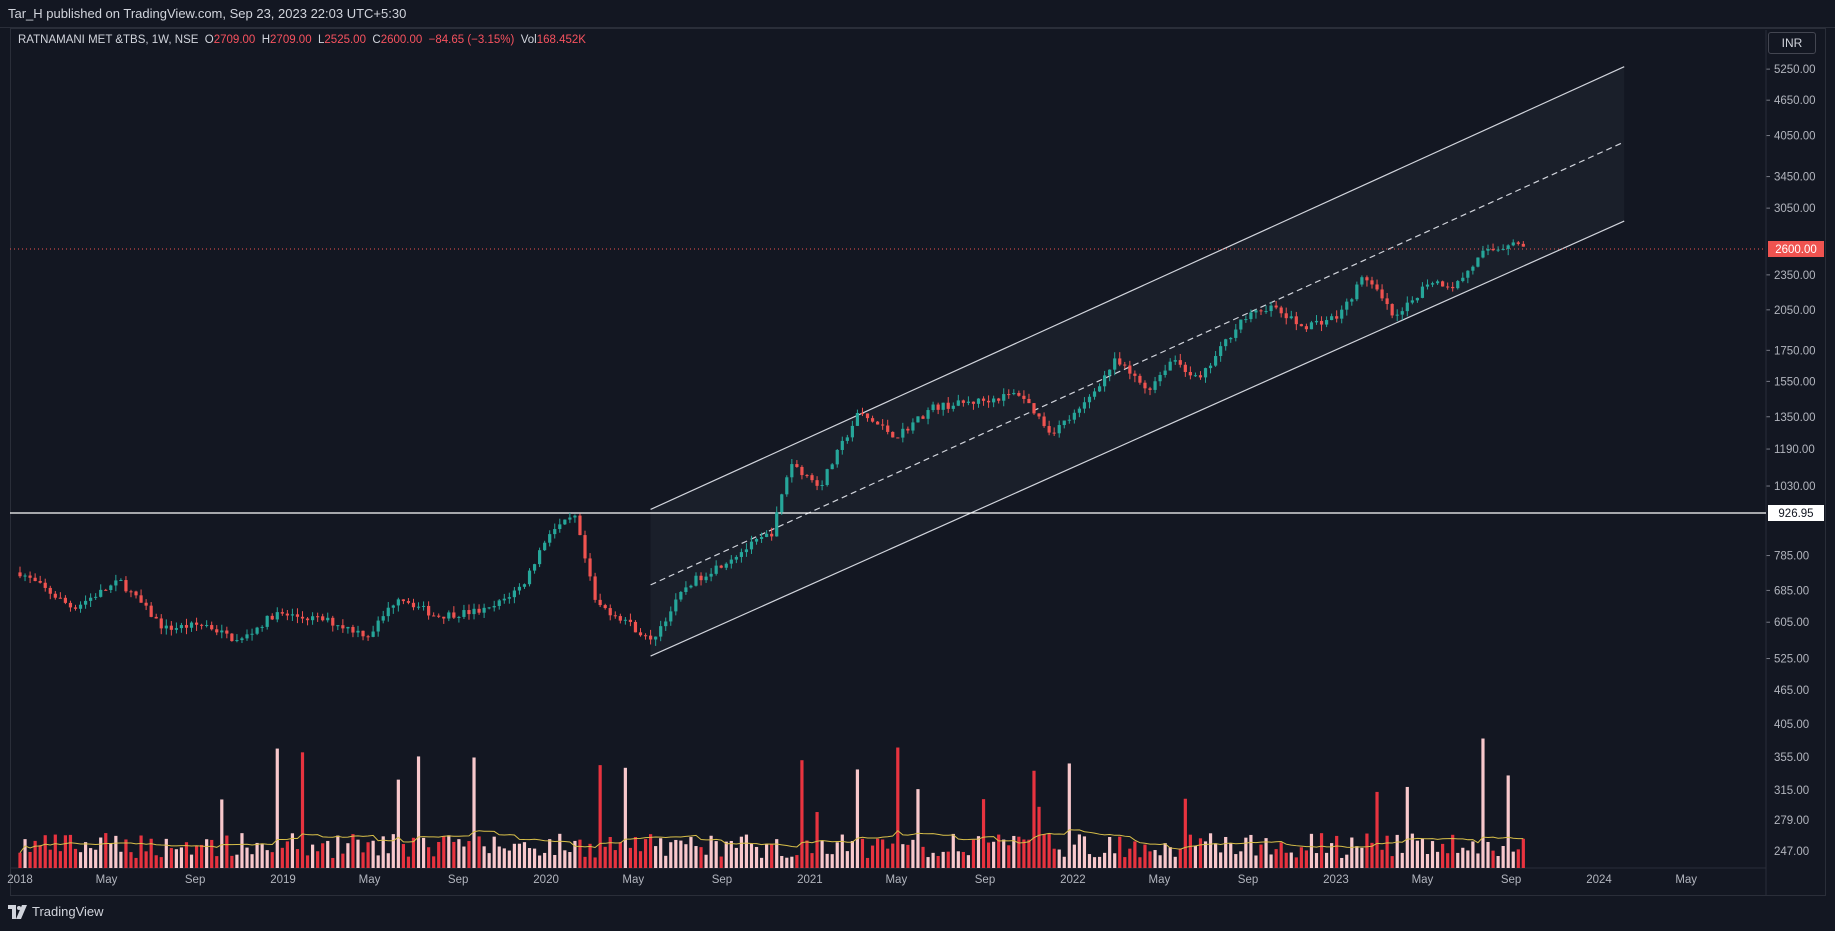 The image size is (1835, 931). I want to click on footer-brand-label: TradingView, so click(68, 911).